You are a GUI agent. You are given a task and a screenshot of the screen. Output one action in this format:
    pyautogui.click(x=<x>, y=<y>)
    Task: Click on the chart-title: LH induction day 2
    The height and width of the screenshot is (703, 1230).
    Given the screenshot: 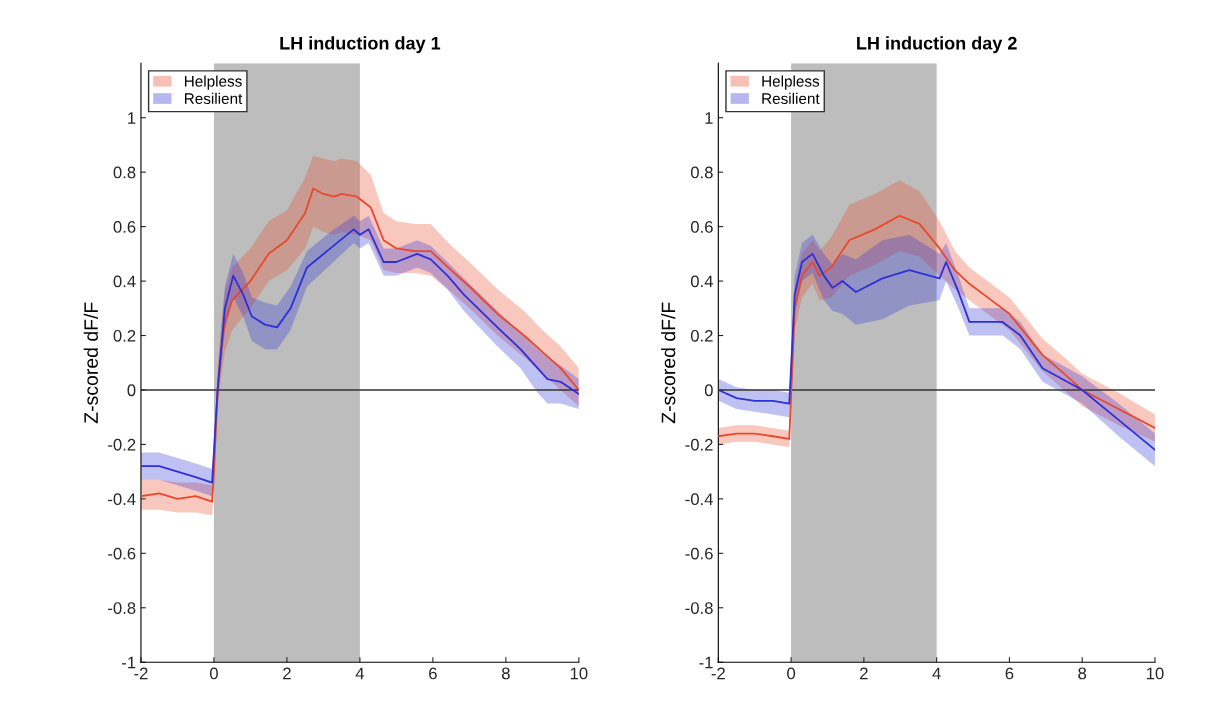 What is the action you would take?
    pyautogui.click(x=937, y=45)
    